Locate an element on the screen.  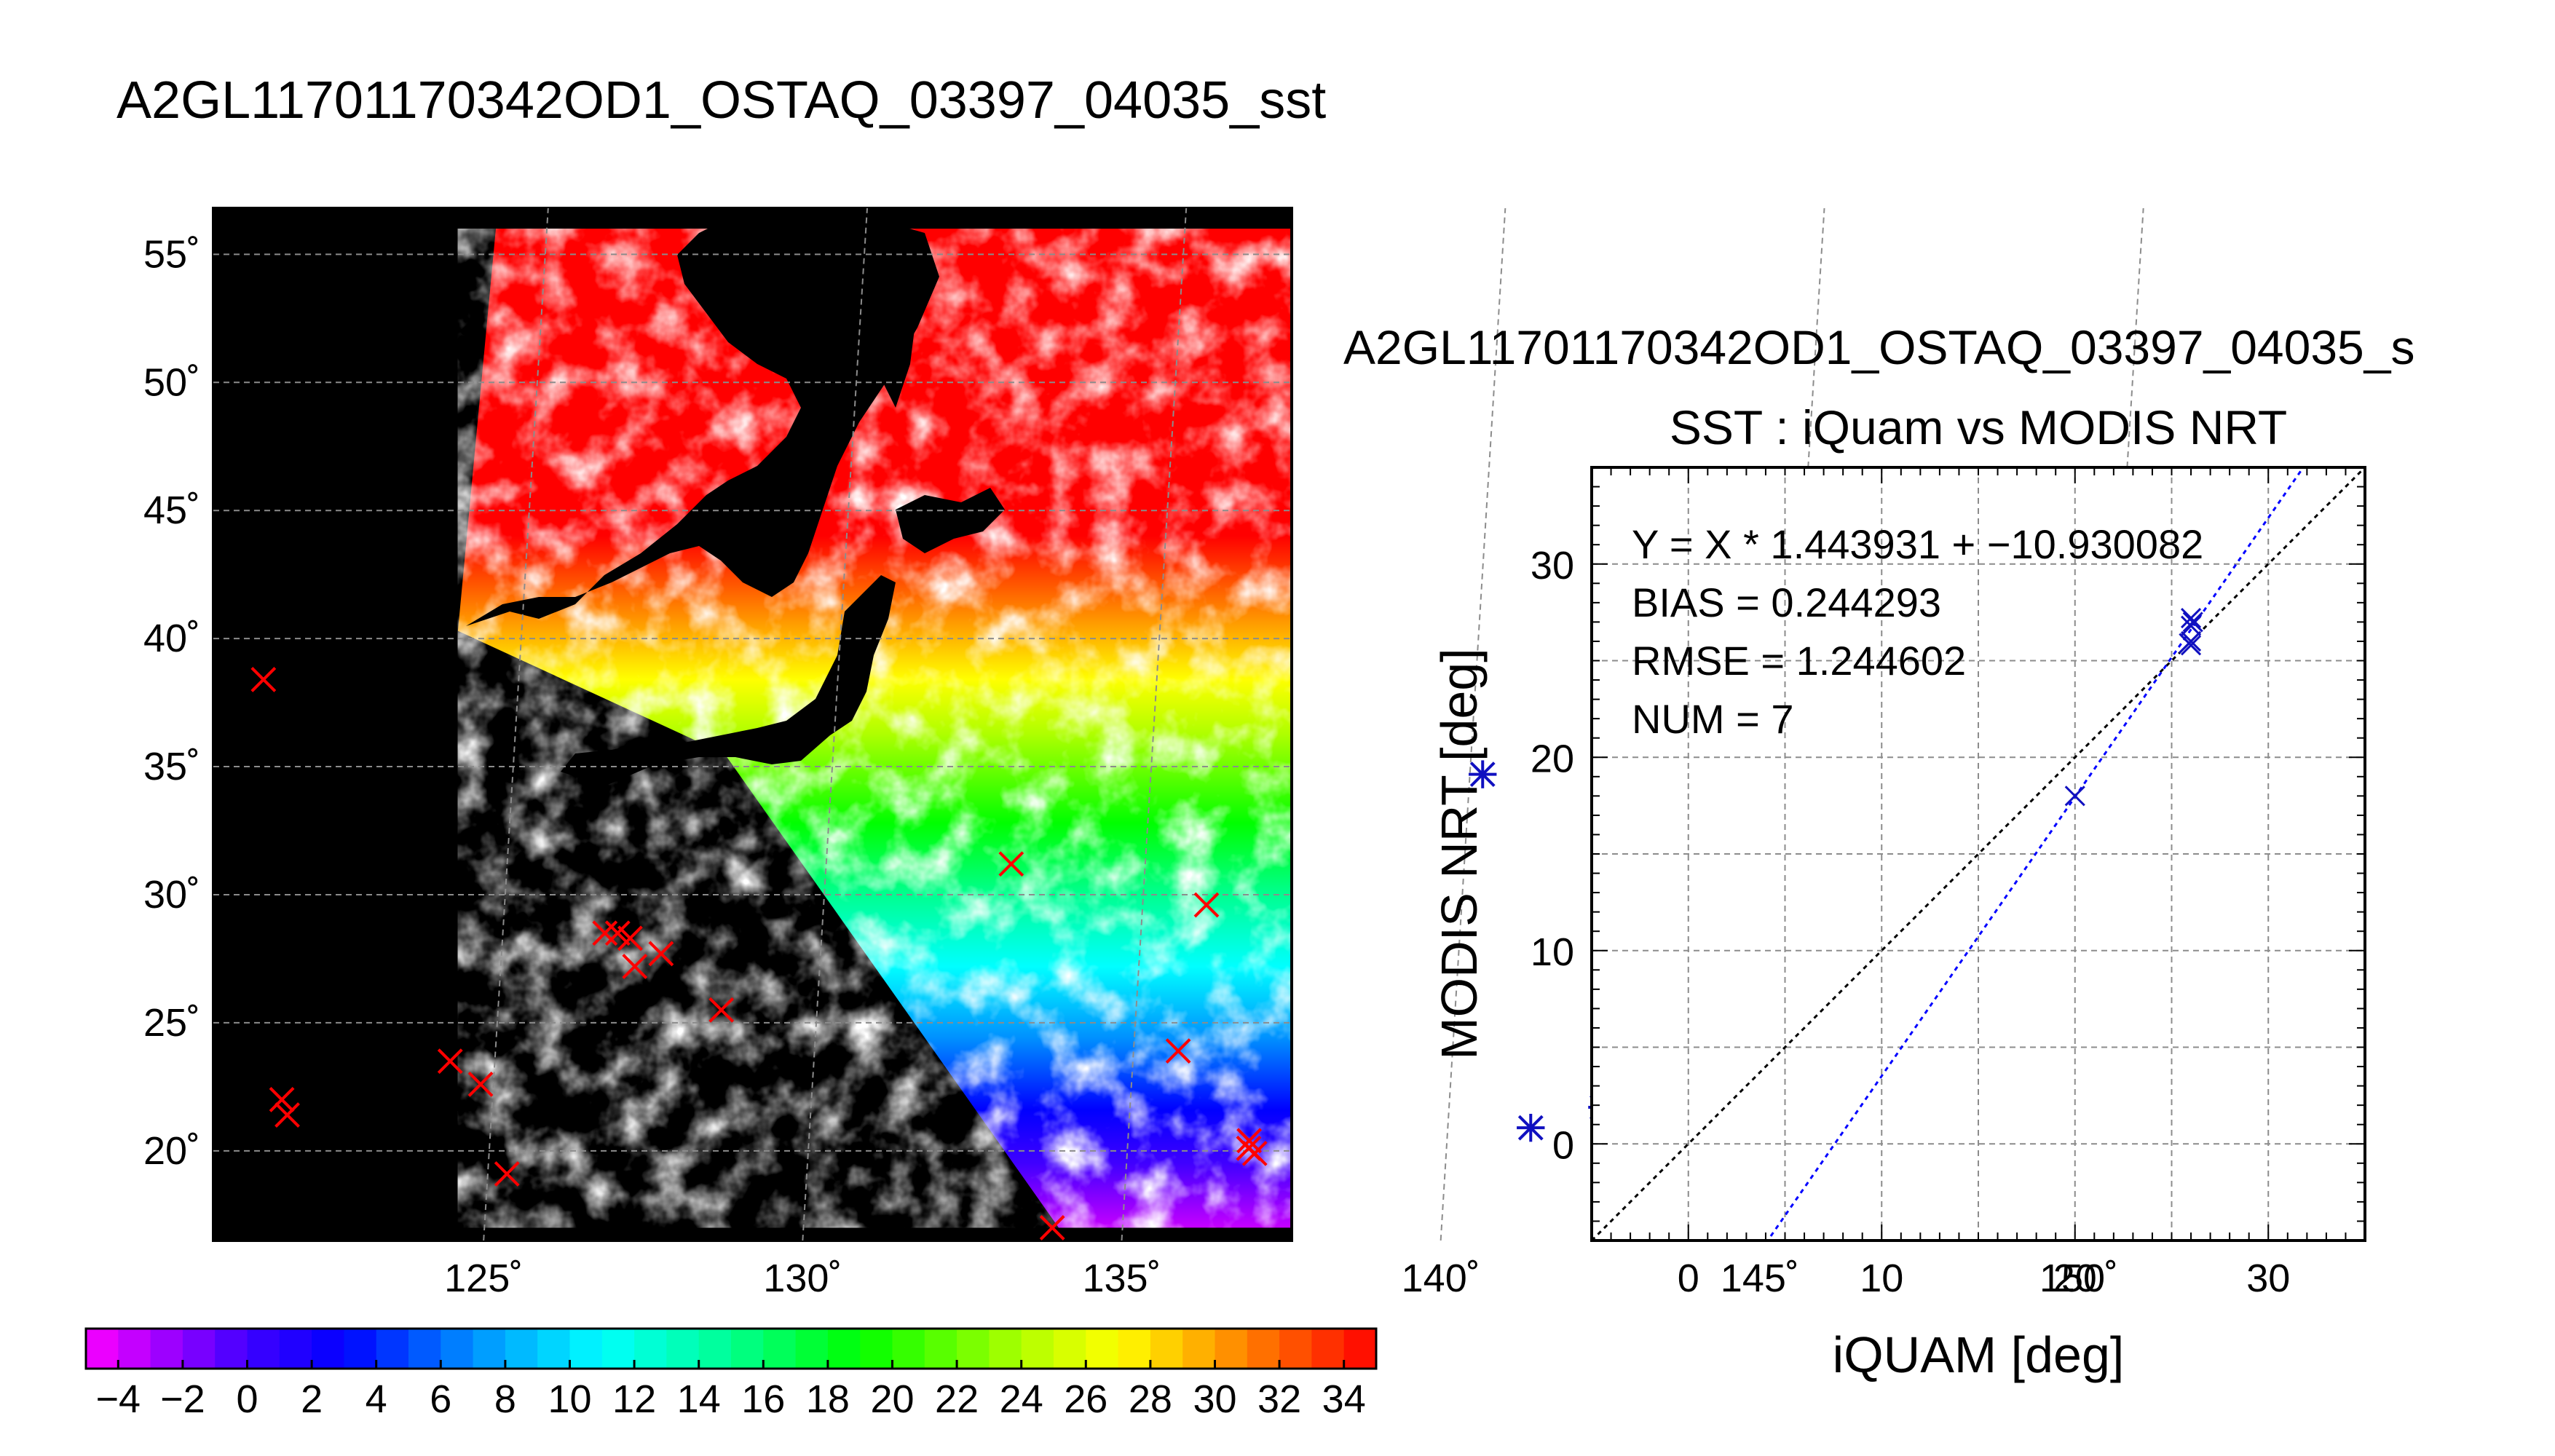
colorbar-tick-label: 28 is located at coordinates (1150, 1399).